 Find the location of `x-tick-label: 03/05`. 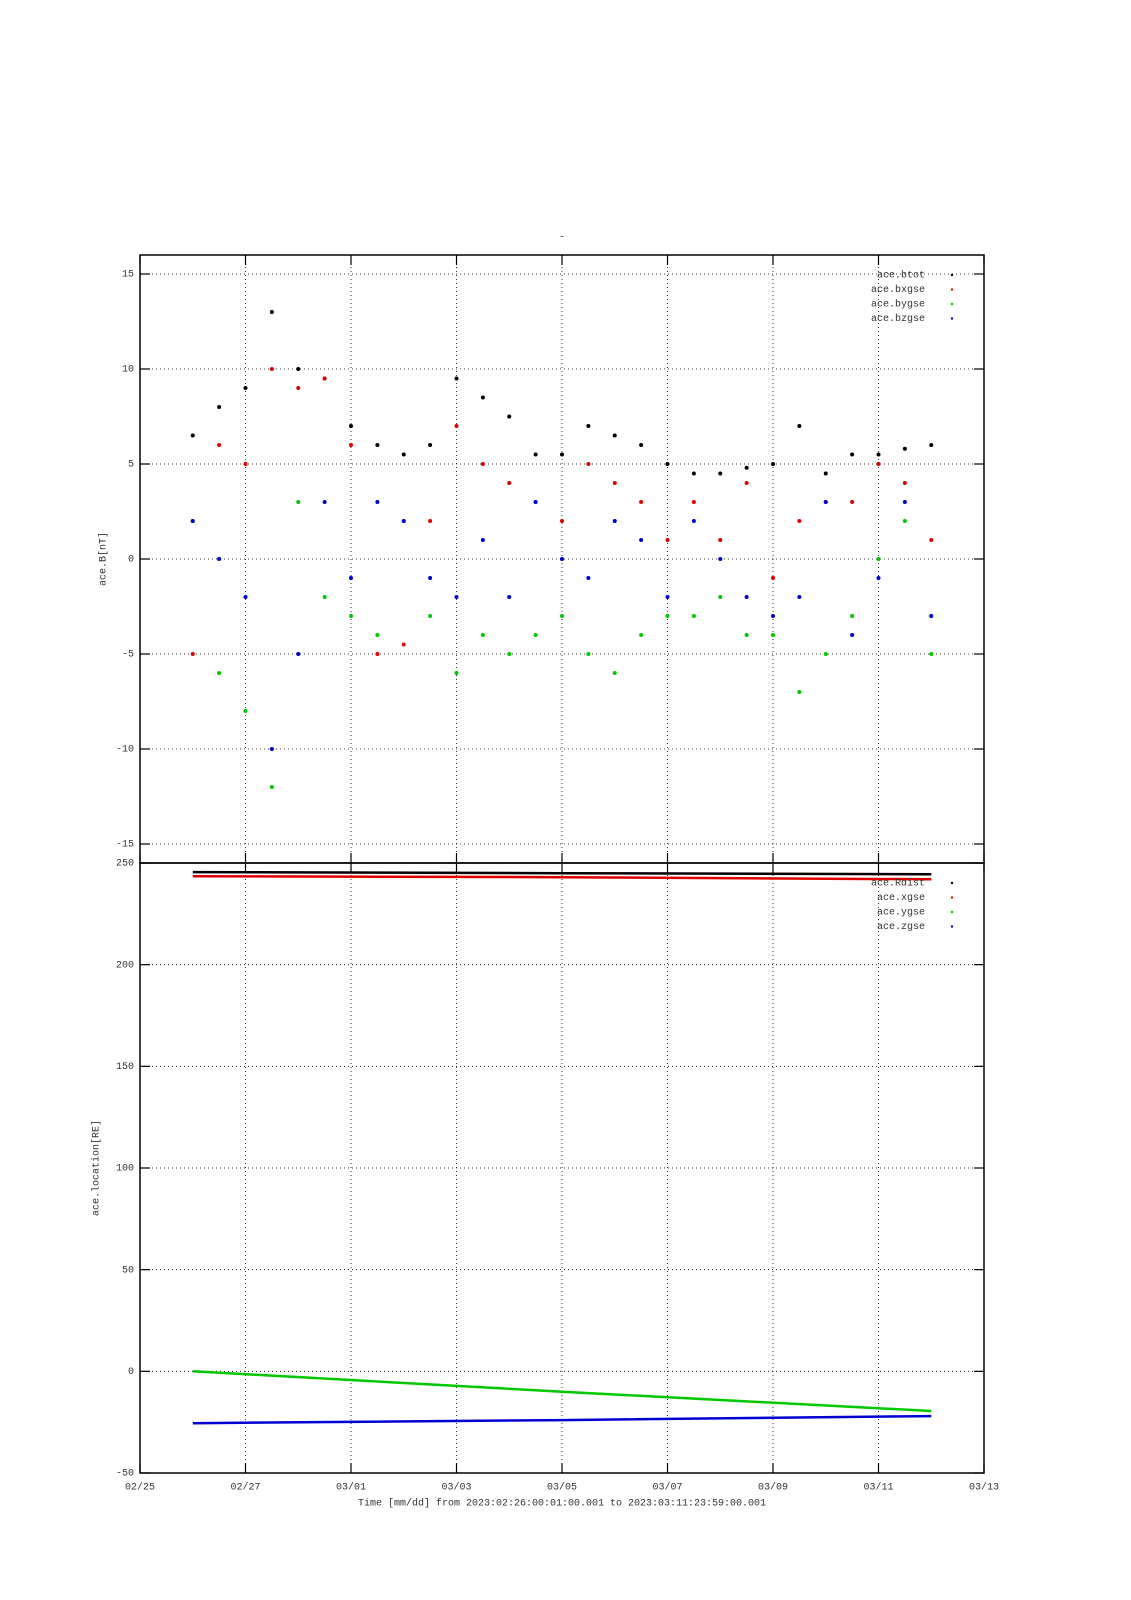

x-tick-label: 03/05 is located at coordinates (562, 1488).